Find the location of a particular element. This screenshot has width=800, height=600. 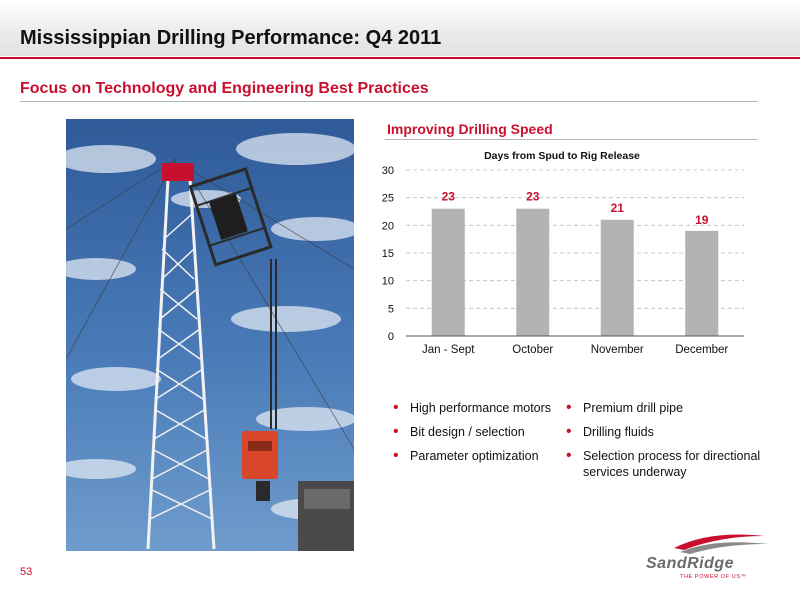

header-band is located at coordinates (400, 28).